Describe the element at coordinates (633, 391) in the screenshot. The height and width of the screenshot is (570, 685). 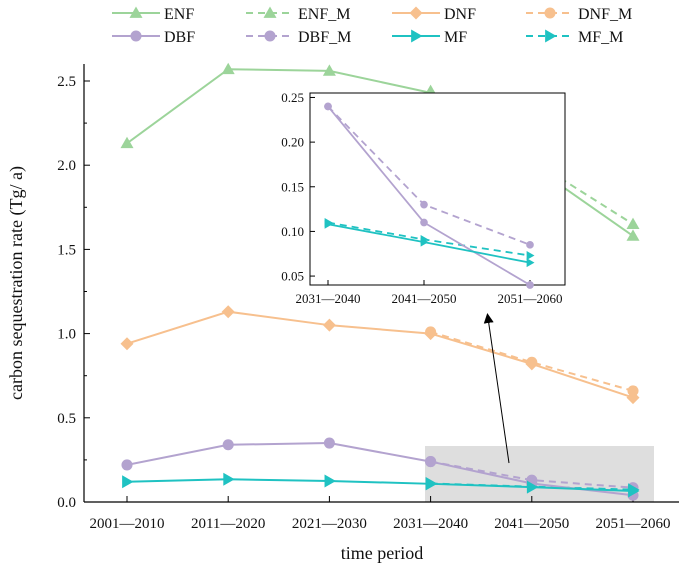
I see `main-data-point-dnf-m` at that location.